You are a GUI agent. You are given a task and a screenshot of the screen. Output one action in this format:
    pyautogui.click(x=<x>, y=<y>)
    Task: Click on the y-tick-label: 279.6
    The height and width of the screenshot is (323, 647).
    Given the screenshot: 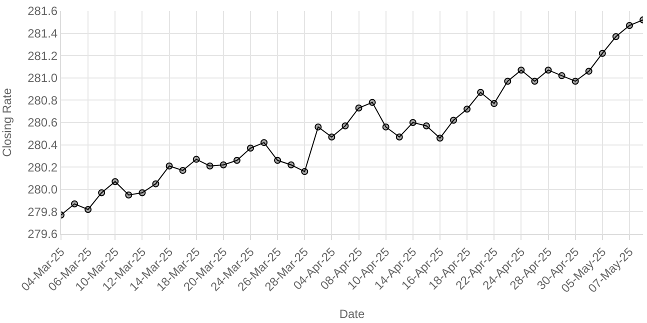 What is the action you would take?
    pyautogui.click(x=43, y=234)
    